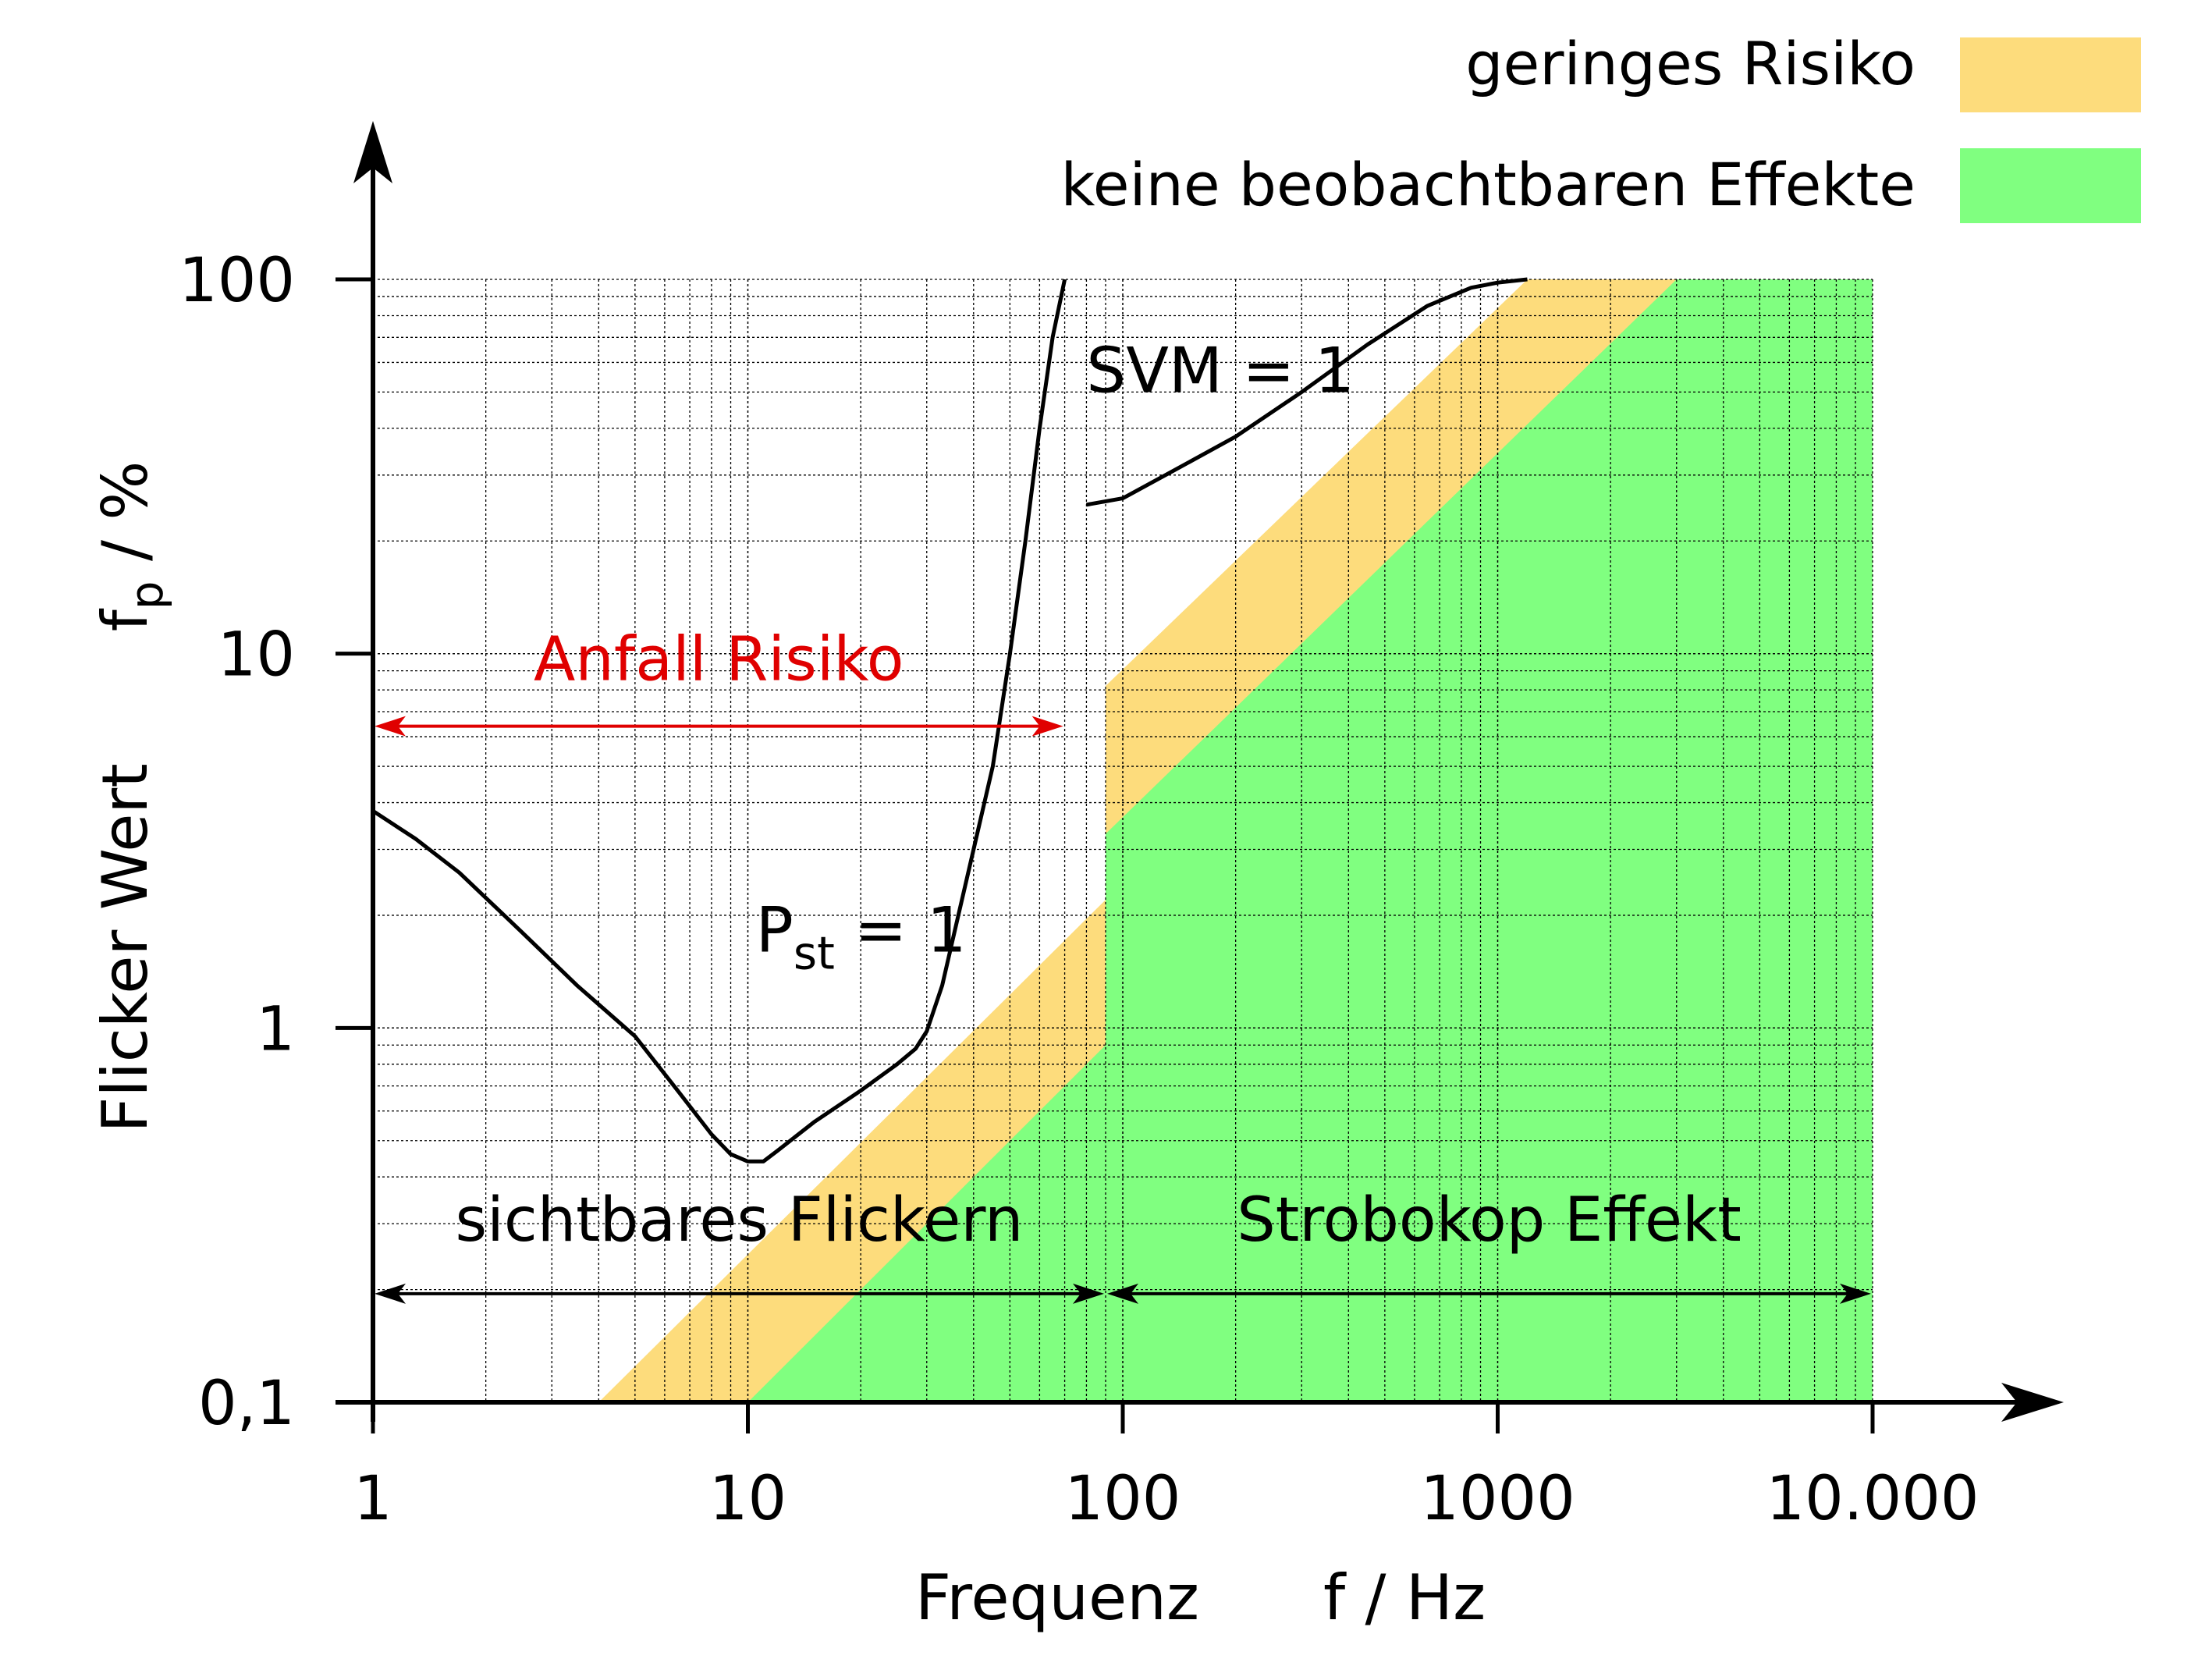 The width and height of the screenshot is (2212, 1659). I want to click on y-tick-label: 100, so click(237, 281).